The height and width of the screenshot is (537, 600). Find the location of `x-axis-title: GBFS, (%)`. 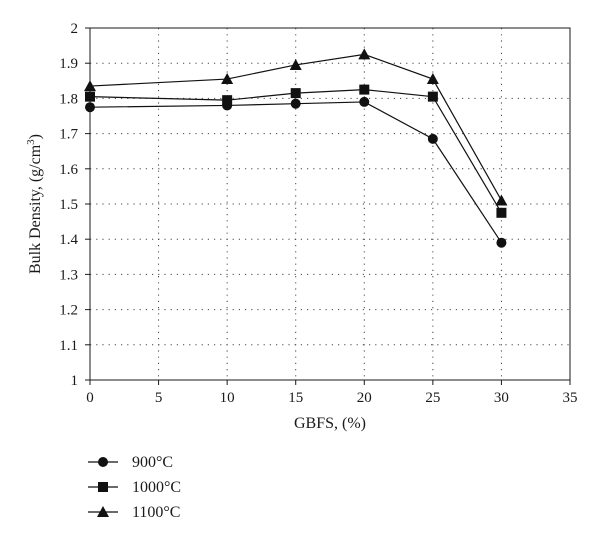

x-axis-title: GBFS, (%) is located at coordinates (330, 423).